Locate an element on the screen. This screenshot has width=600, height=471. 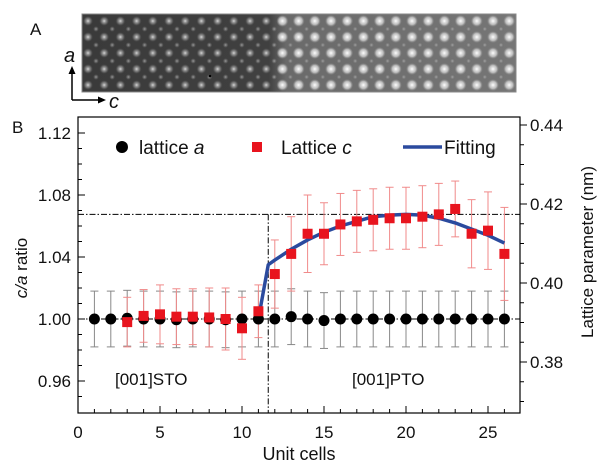
x-tick-label: 20 is located at coordinates (406, 432).